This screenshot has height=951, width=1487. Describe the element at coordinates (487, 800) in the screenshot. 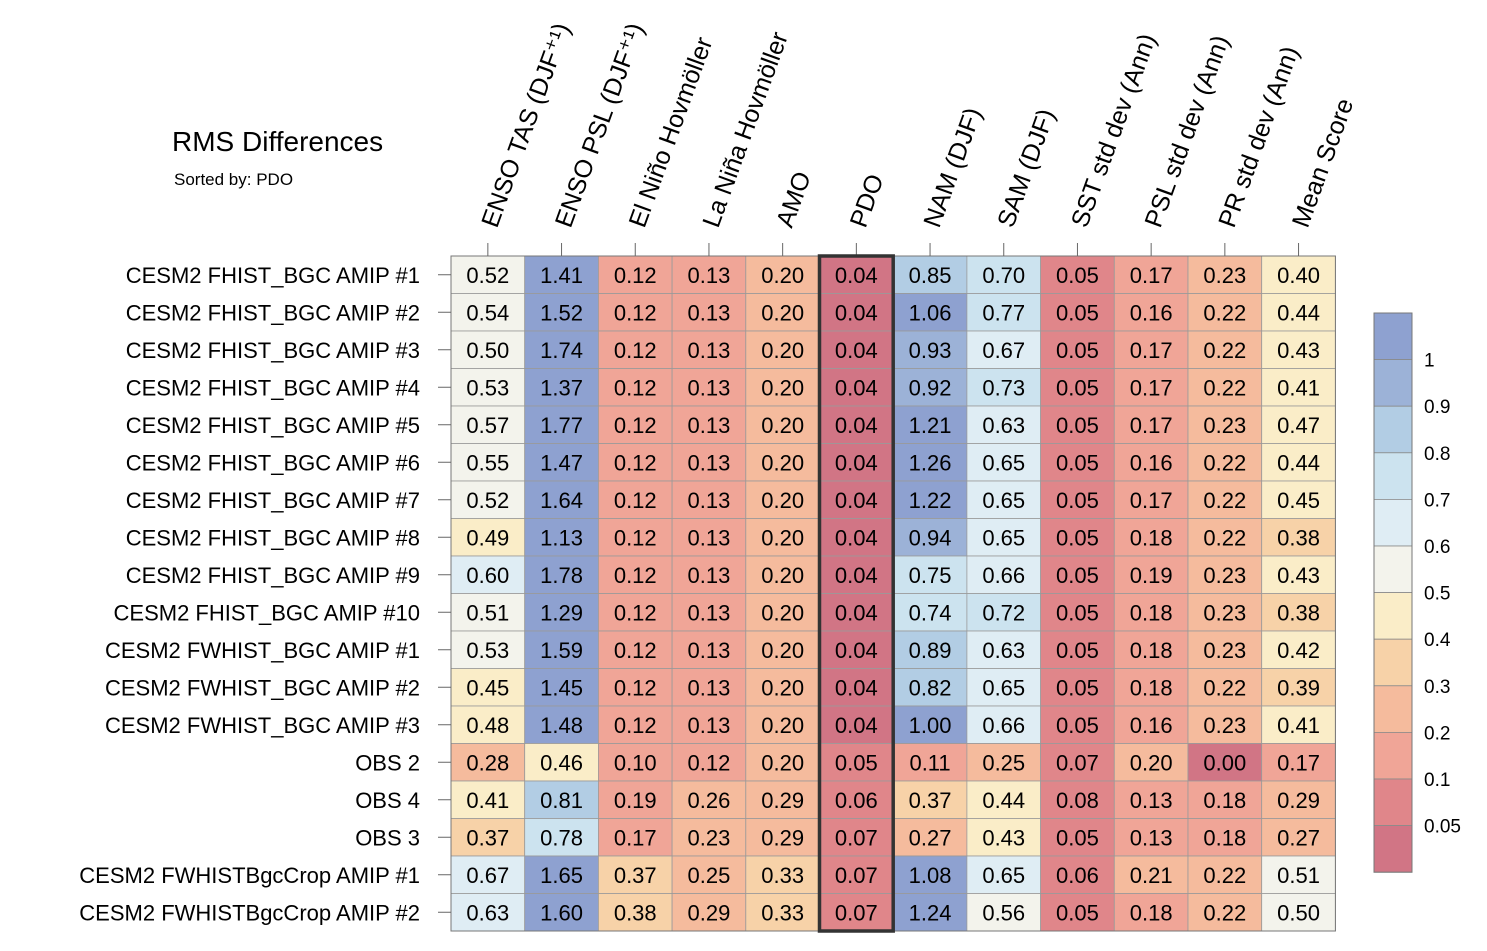

I see `cell-value-label: 0.41` at that location.